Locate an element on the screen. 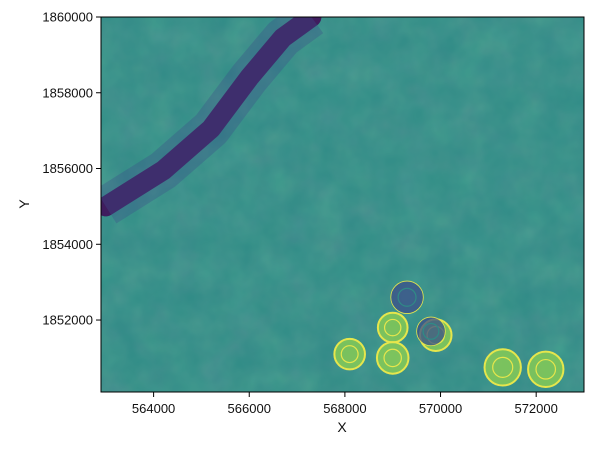 The image size is (600, 450). x-tick-label: 570000 is located at coordinates (440, 408).